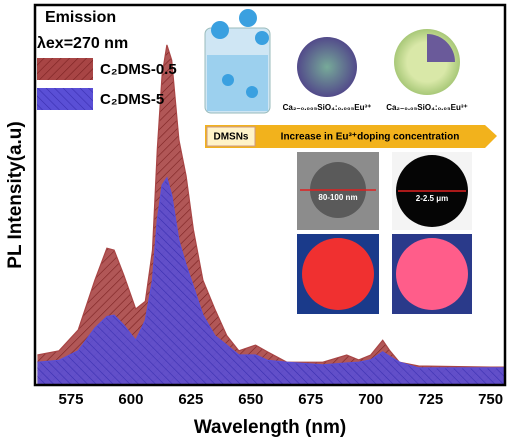 The image size is (520, 445). Describe the element at coordinates (370, 399) in the screenshot. I see `x-tick-label: 700` at that location.